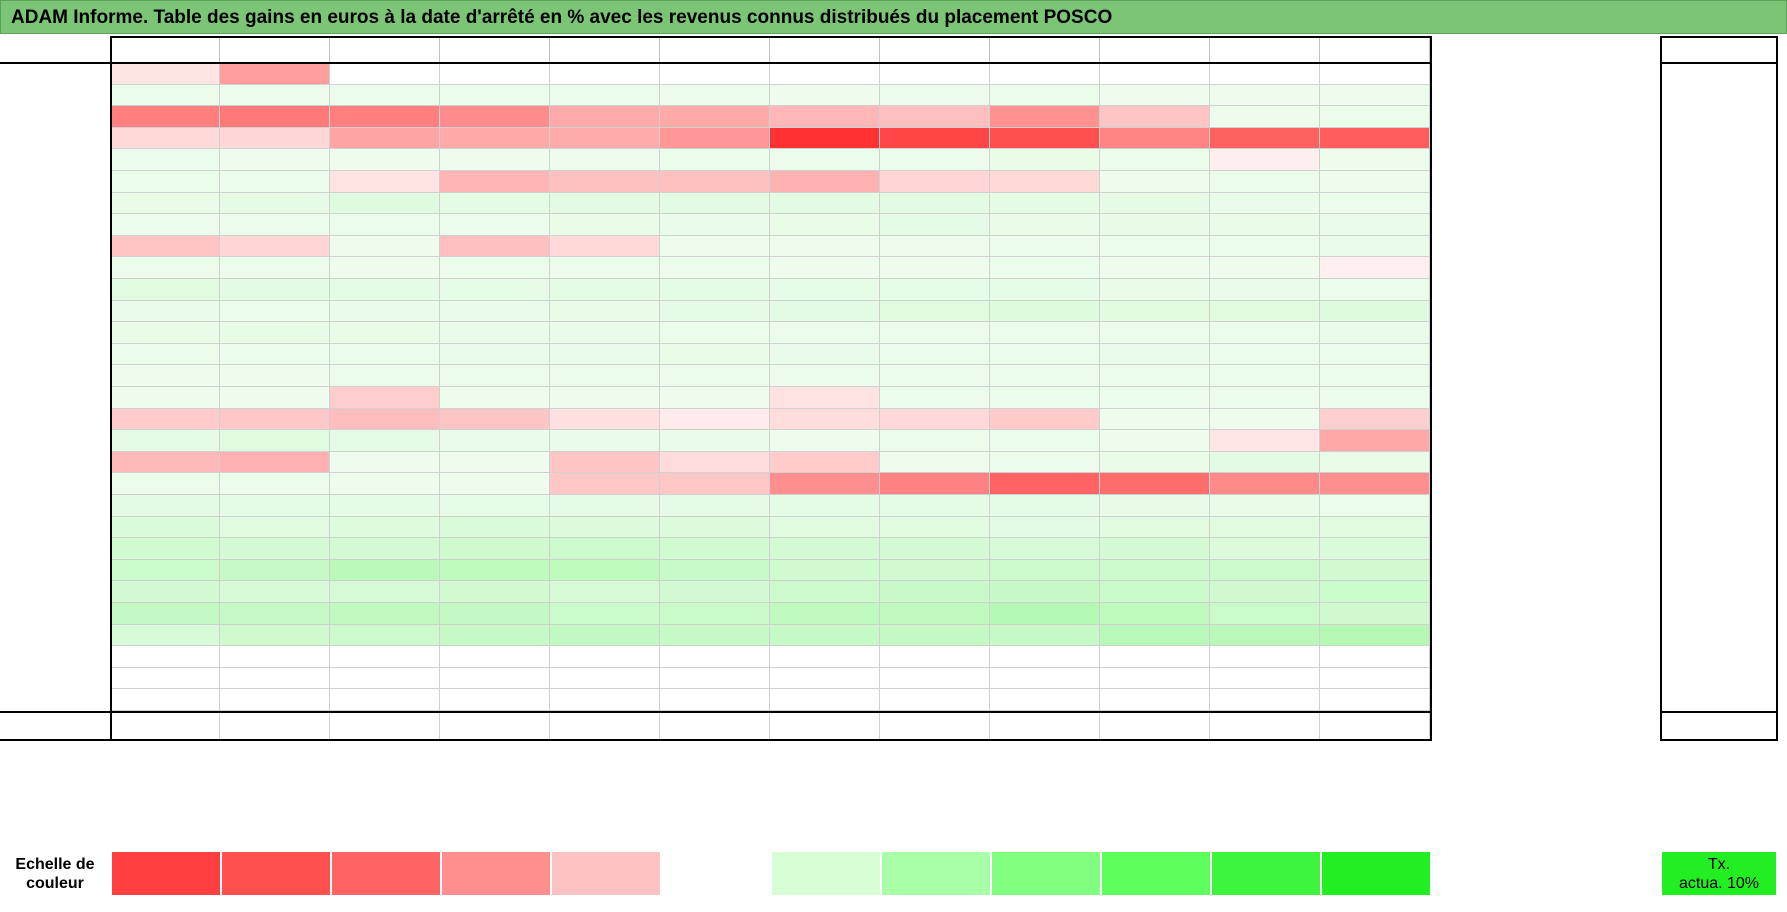 Image resolution: width=1787 pixels, height=912 pixels. I want to click on rate-column-header, so click(1719, 49).